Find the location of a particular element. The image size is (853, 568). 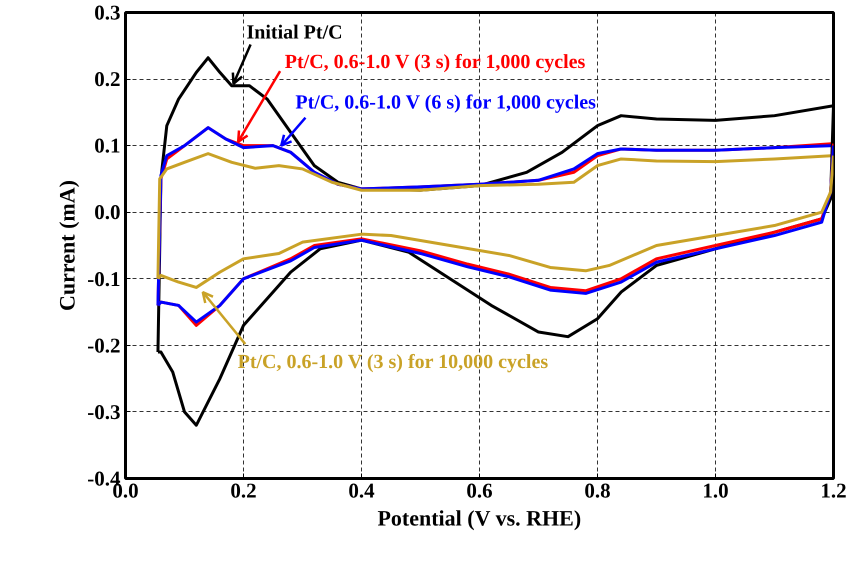

y-tick-label: -0.1 is located at coordinates (104, 278).